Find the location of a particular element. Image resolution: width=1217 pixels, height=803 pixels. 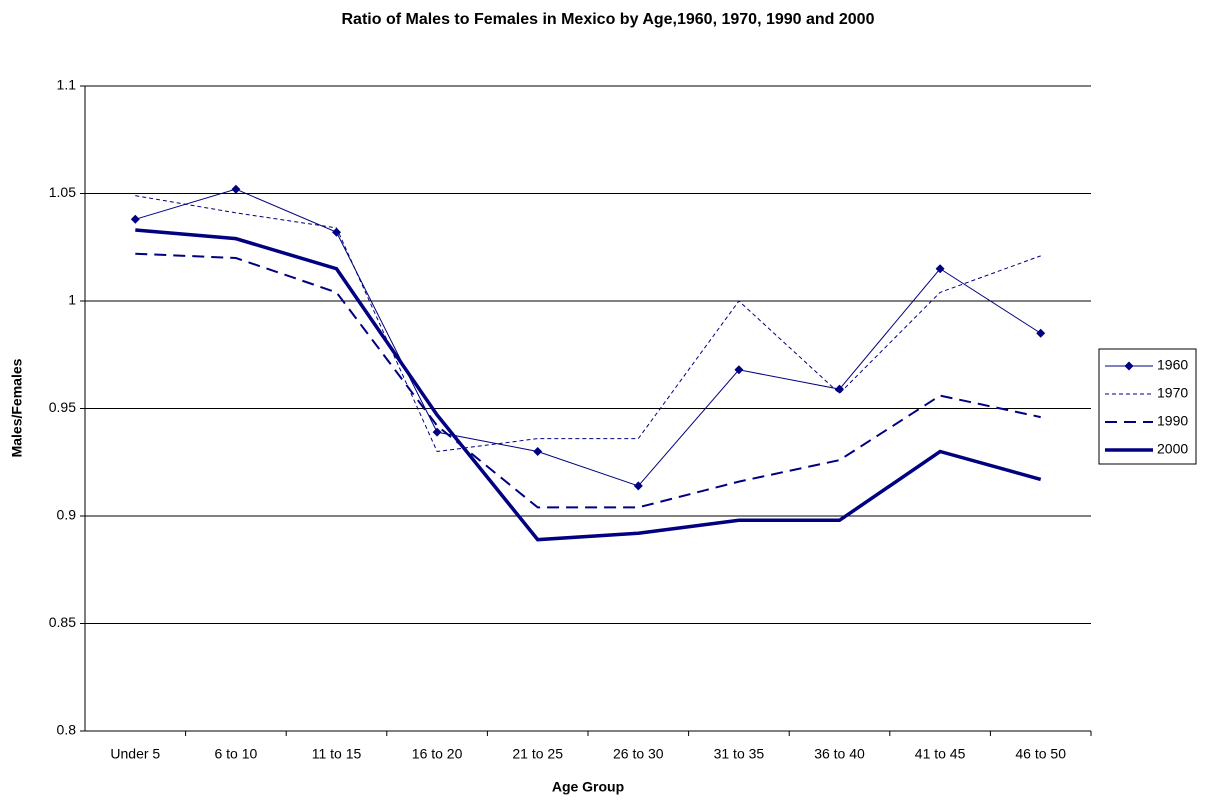

y-tick-label: 0.9 is located at coordinates (67, 515).